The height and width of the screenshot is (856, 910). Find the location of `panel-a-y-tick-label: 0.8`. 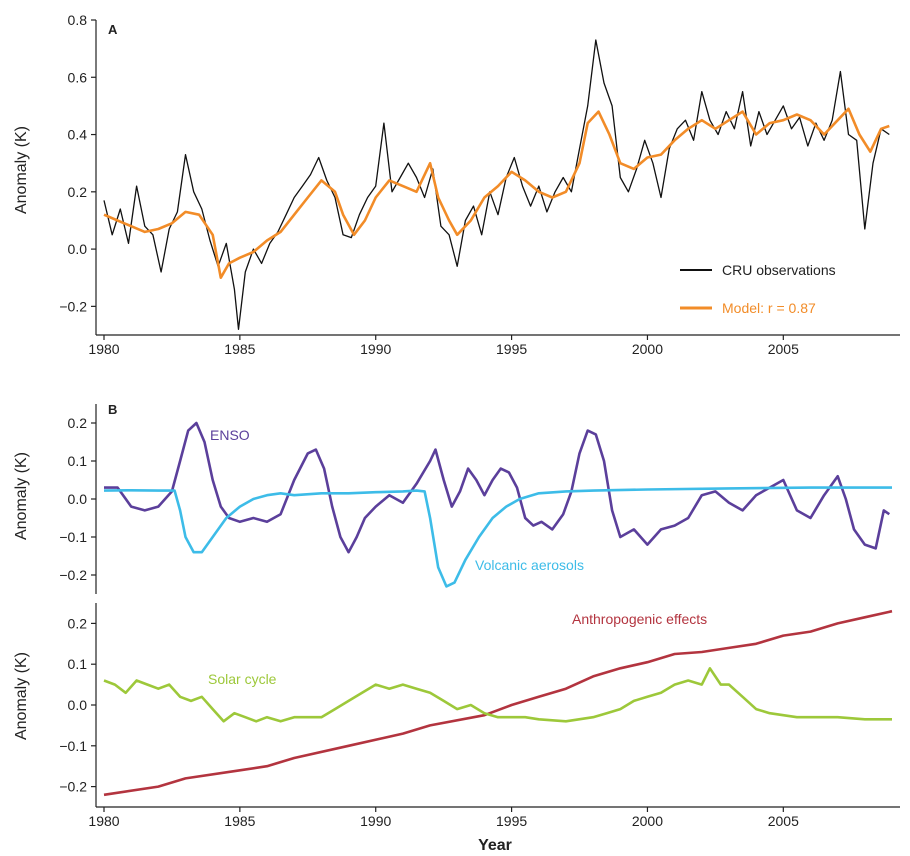

panel-a-y-tick-label: 0.8 is located at coordinates (78, 20).